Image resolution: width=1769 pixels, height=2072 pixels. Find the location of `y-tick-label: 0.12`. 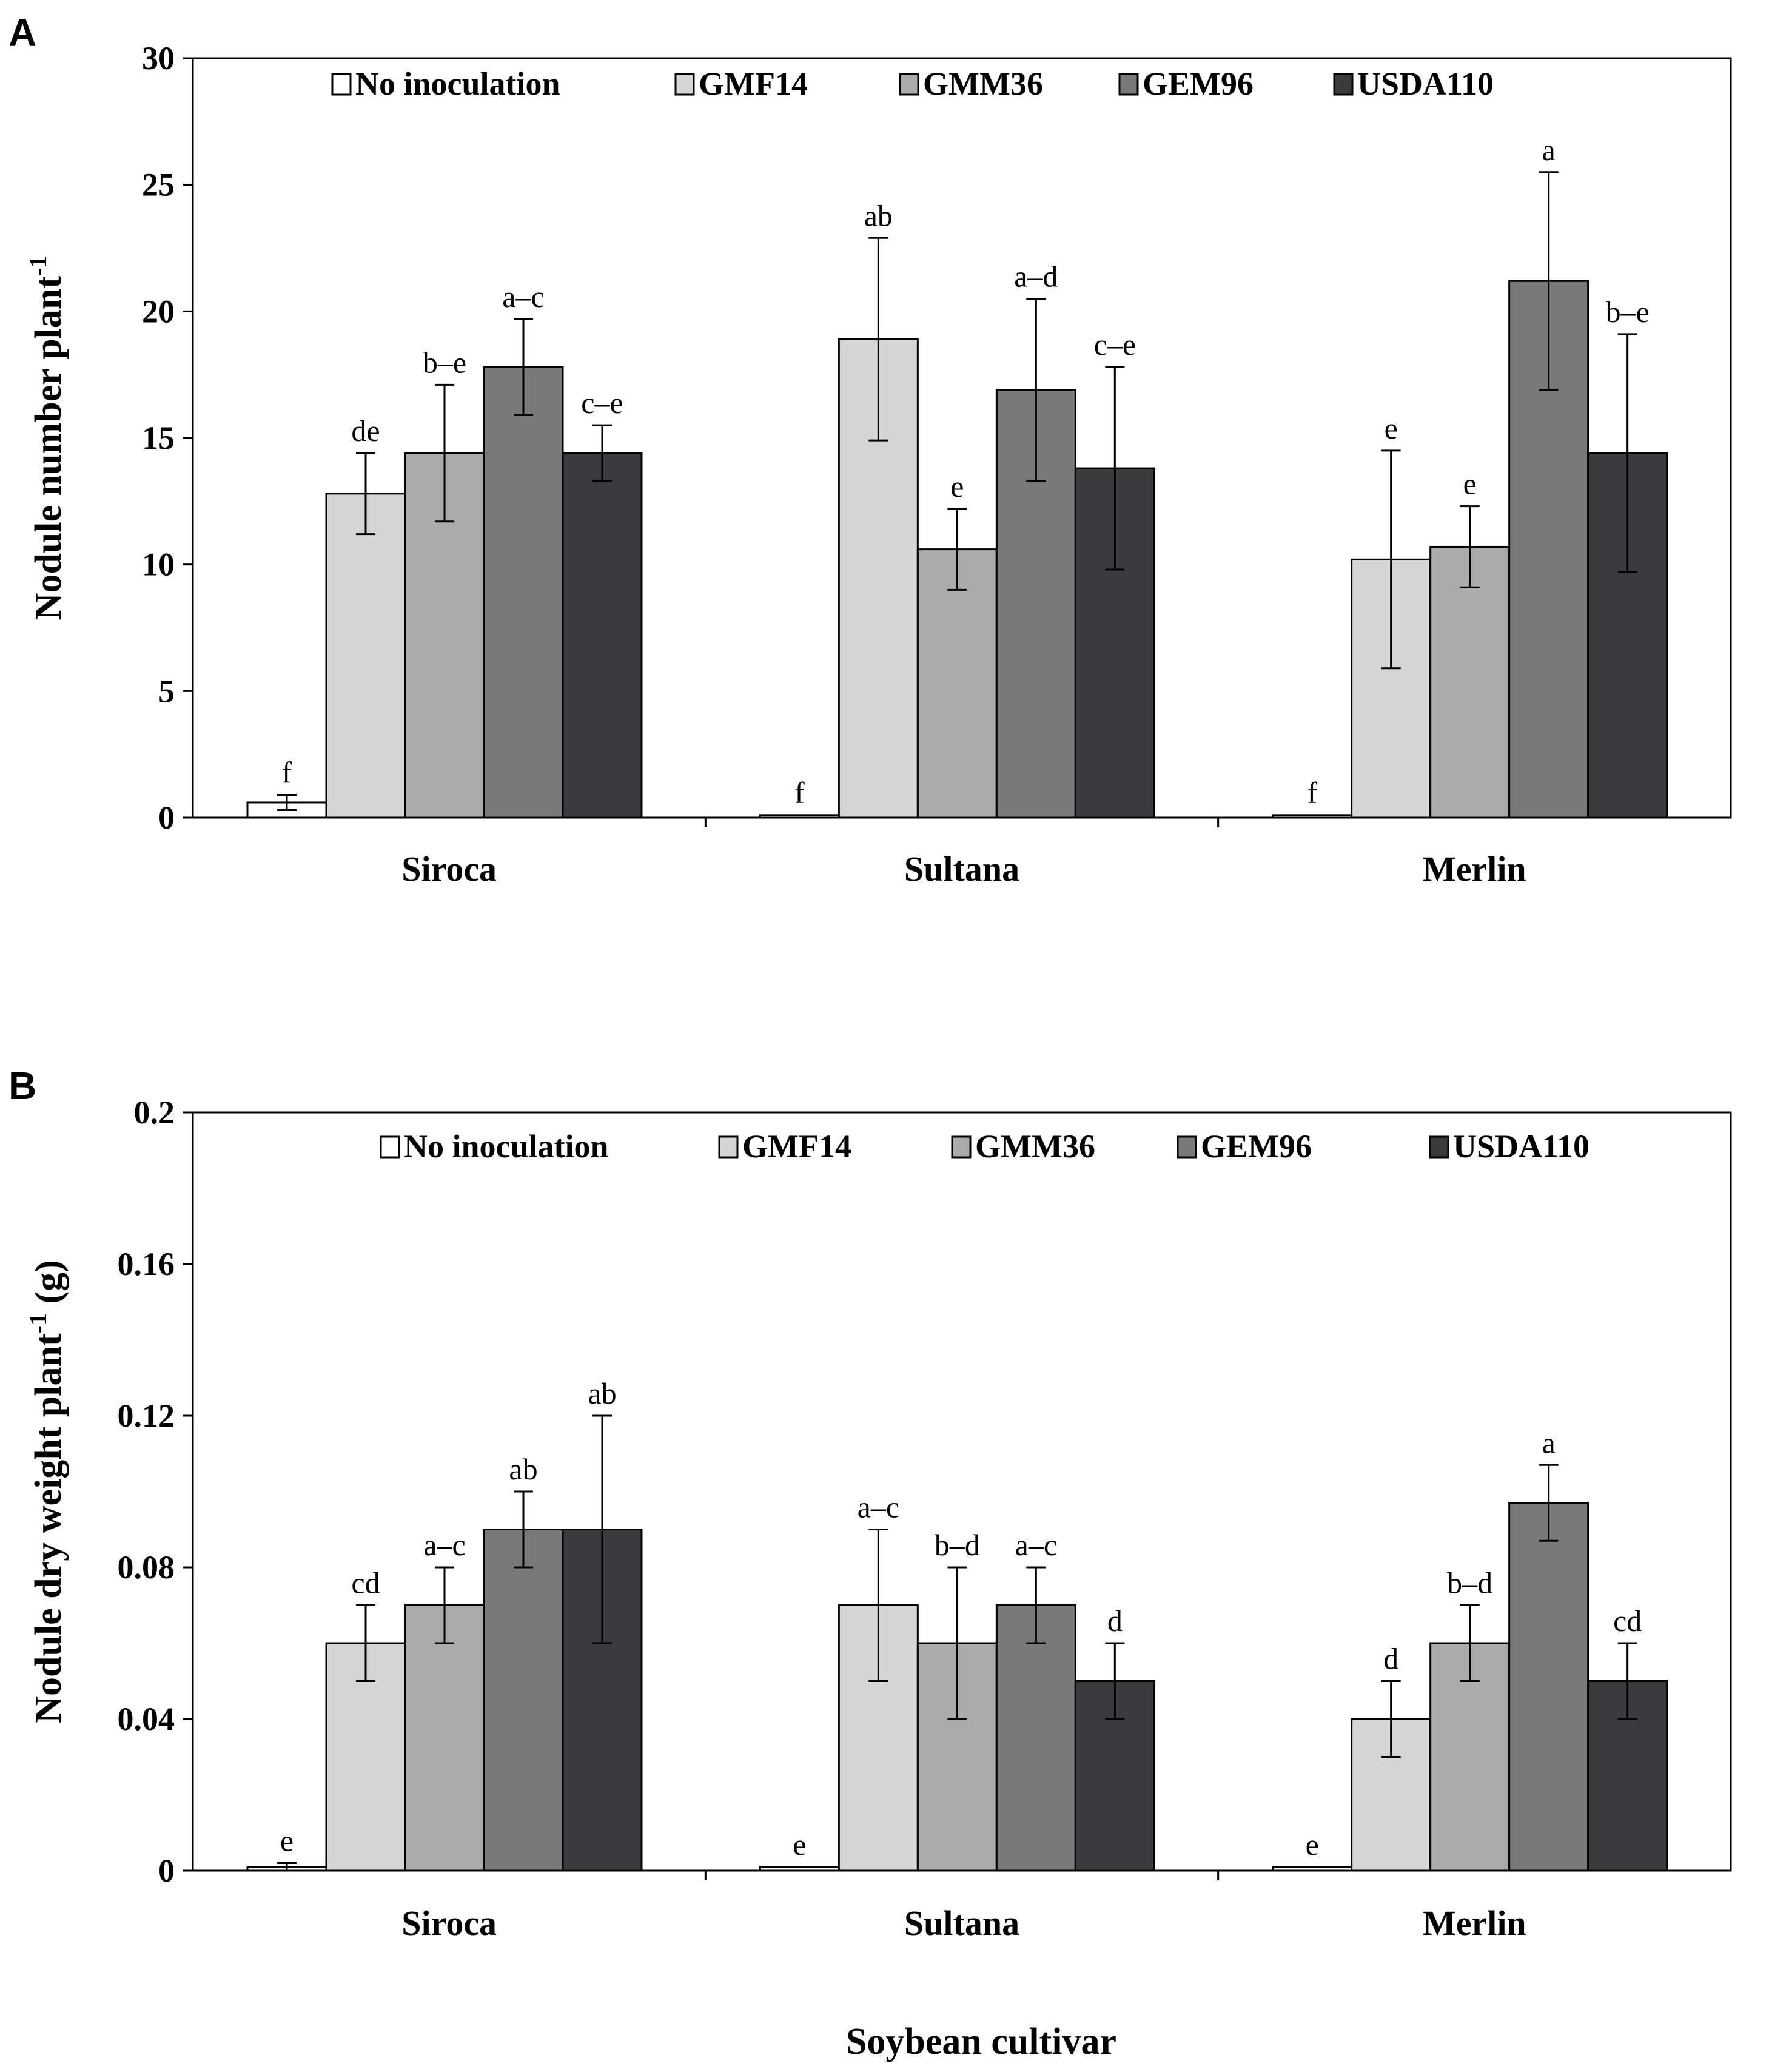

y-tick-label: 0.12 is located at coordinates (146, 1416).